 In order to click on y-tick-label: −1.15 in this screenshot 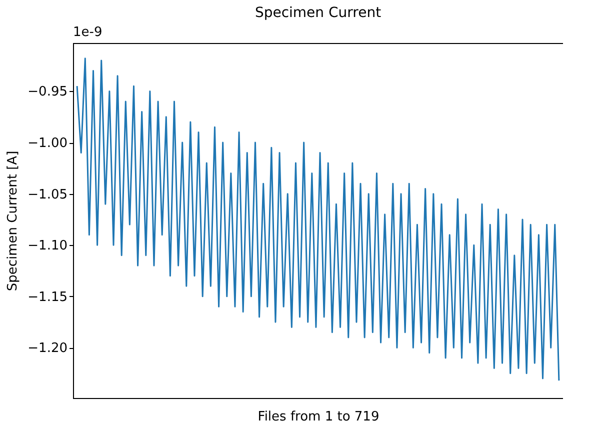, I will do `click(48, 297)`.